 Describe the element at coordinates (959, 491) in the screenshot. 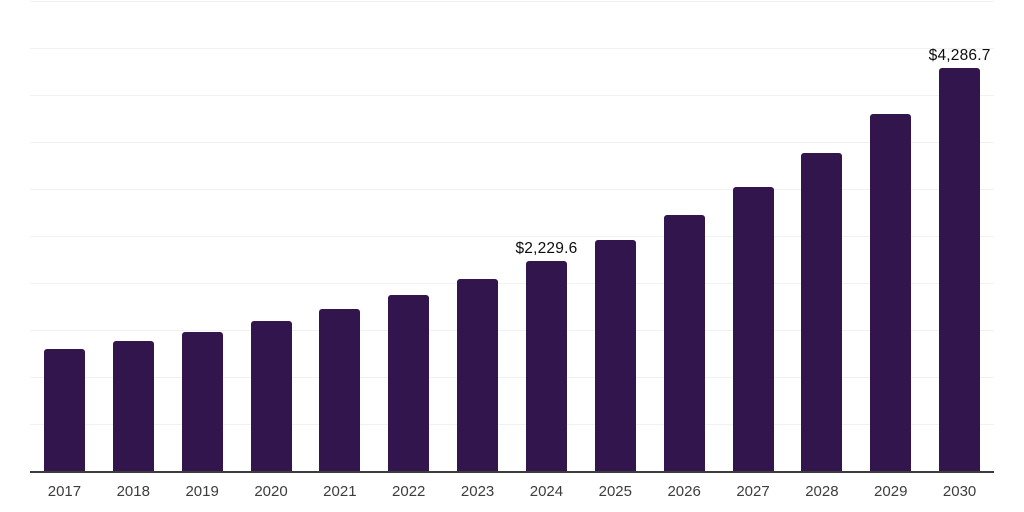

I see `x-tick-label-2030: 2030` at that location.